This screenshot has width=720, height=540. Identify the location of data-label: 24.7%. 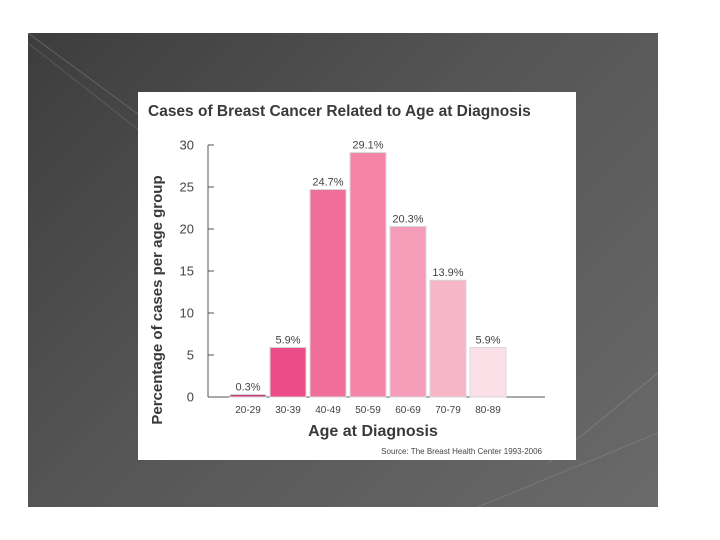
(327, 183).